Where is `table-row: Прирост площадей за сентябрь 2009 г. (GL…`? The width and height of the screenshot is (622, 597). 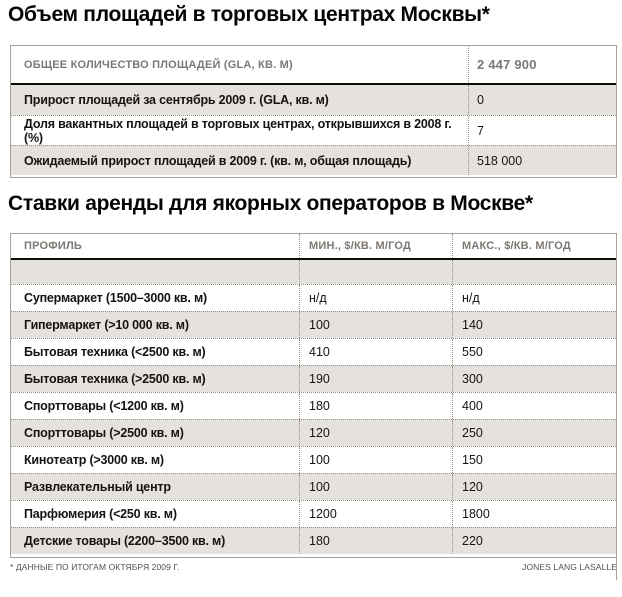 table-row: Прирост площадей за сентябрь 2009 г. (GL… is located at coordinates (313, 100).